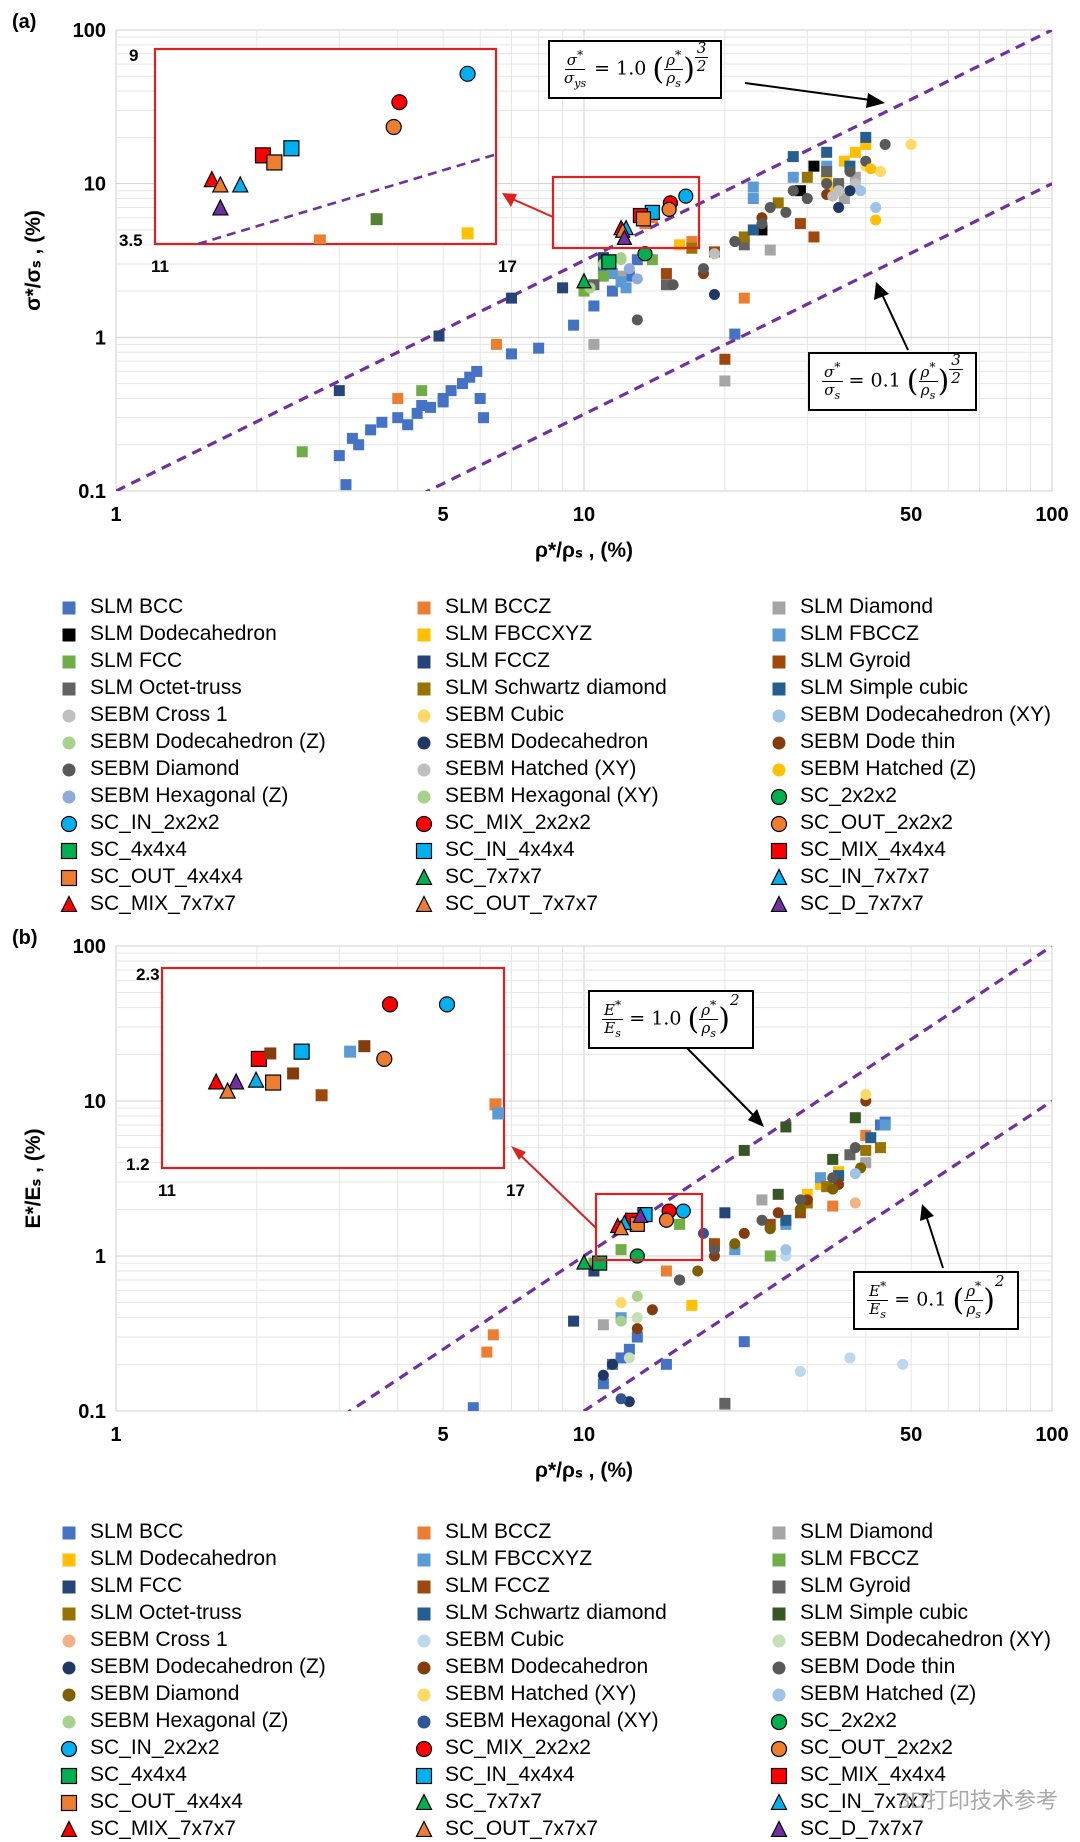  I want to click on panel-b-point-slm-fbccz, so click(680, 1224).